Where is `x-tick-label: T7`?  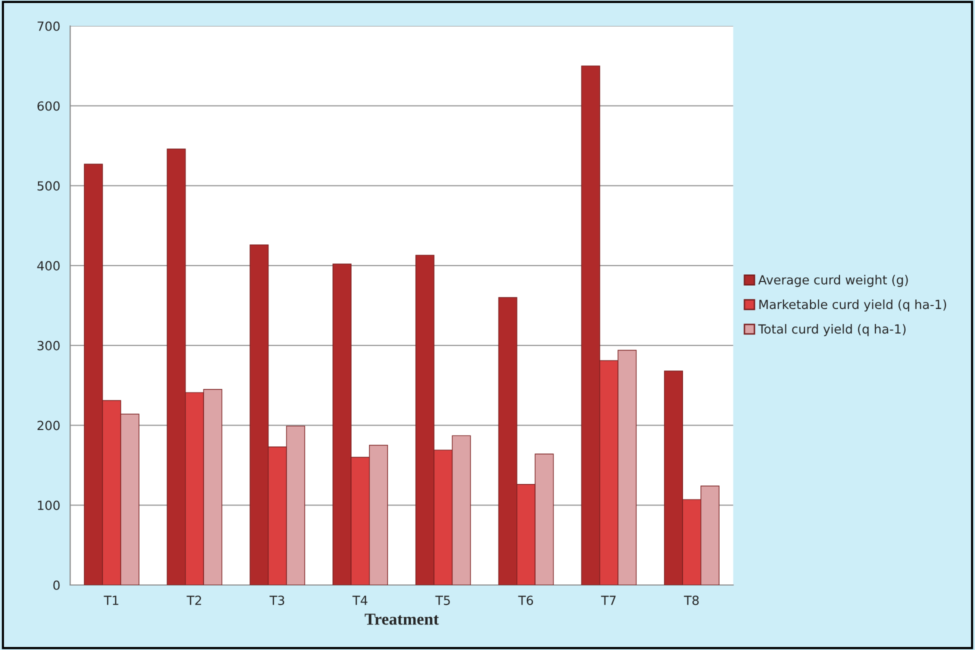
x-tick-label: T7 is located at coordinates (608, 600).